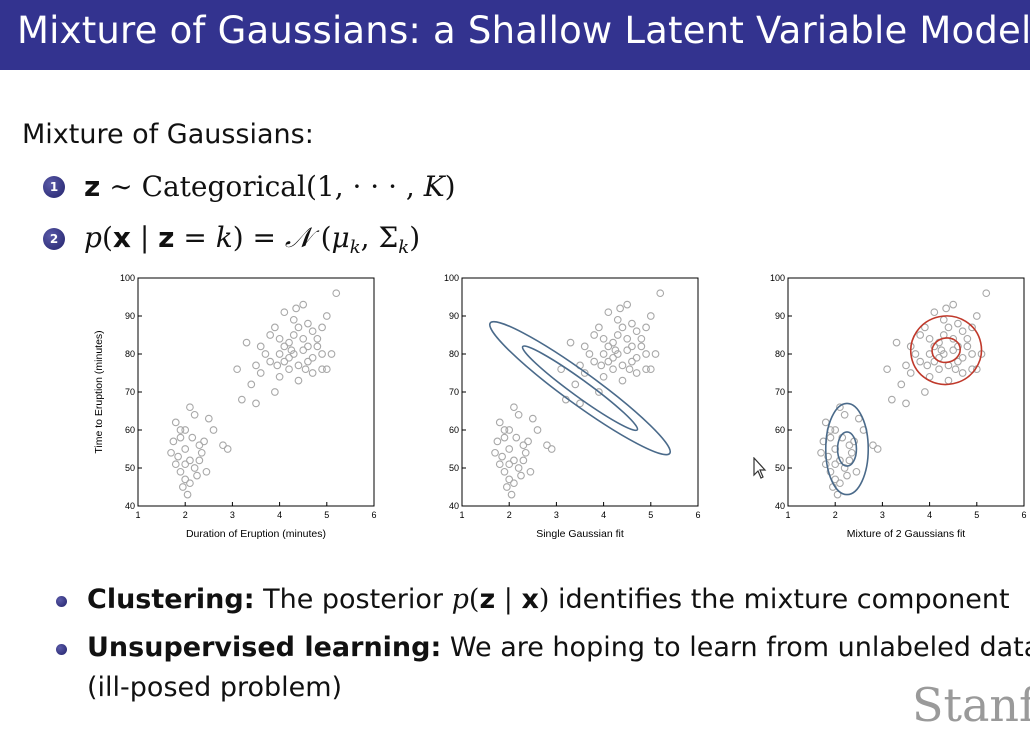 This screenshot has width=1030, height=756. I want to click on eq2-sub-k1: k, so click(355, 247).